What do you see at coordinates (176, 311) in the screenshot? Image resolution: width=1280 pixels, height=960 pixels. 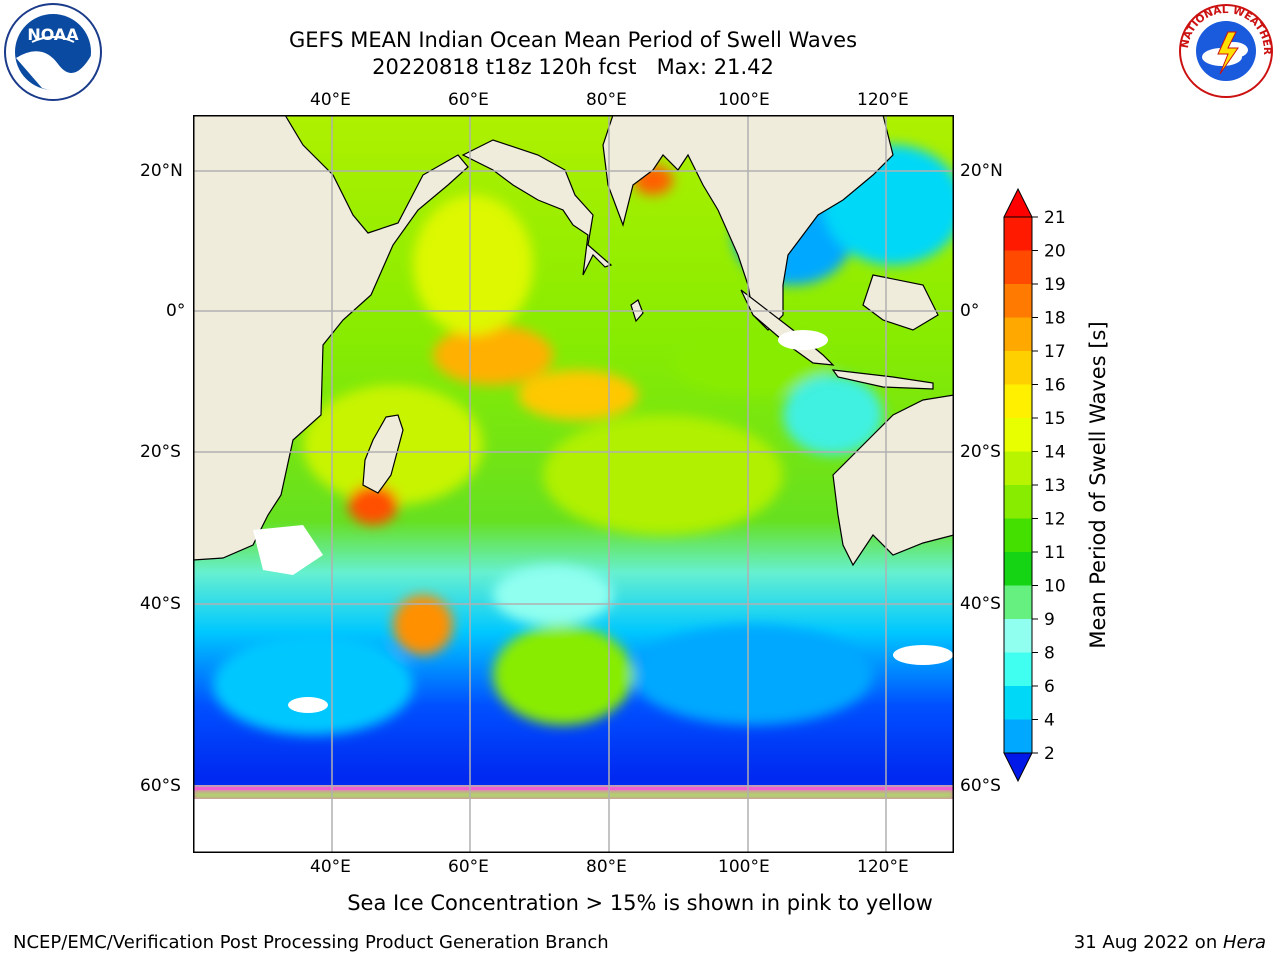 I see `lat-tick-left-0: 0°` at bounding box center [176, 311].